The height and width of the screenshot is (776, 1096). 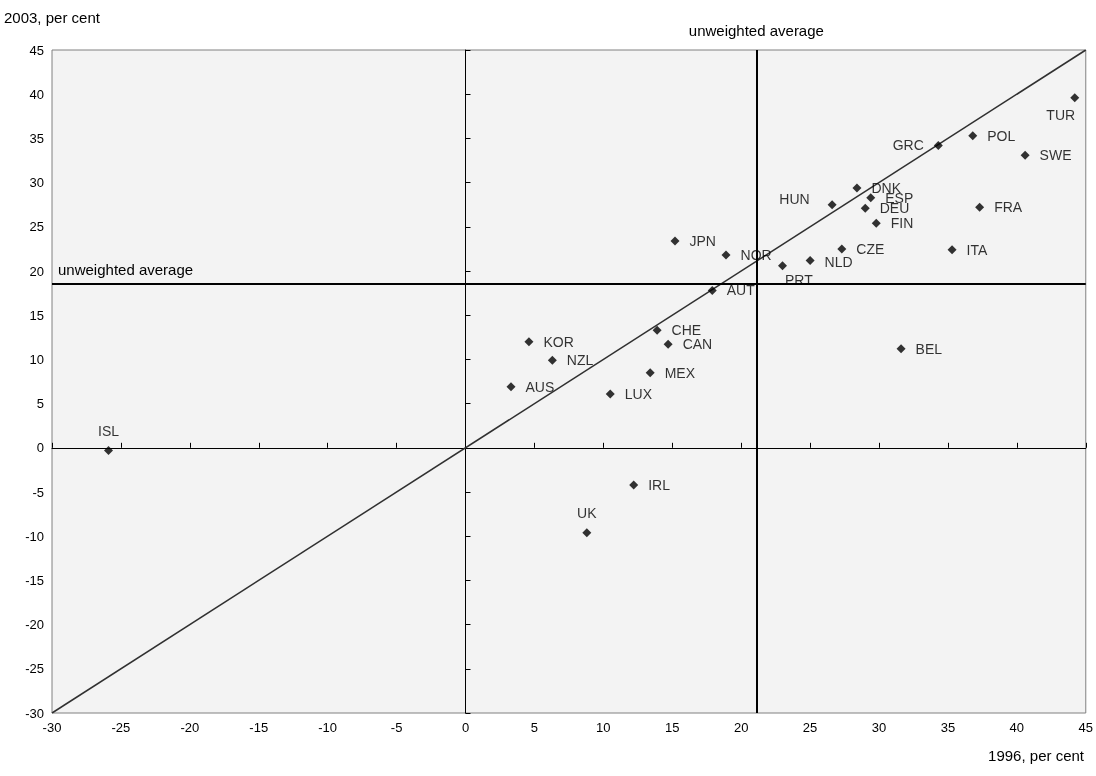 I want to click on x-tick-label: 30, so click(x=879, y=727).